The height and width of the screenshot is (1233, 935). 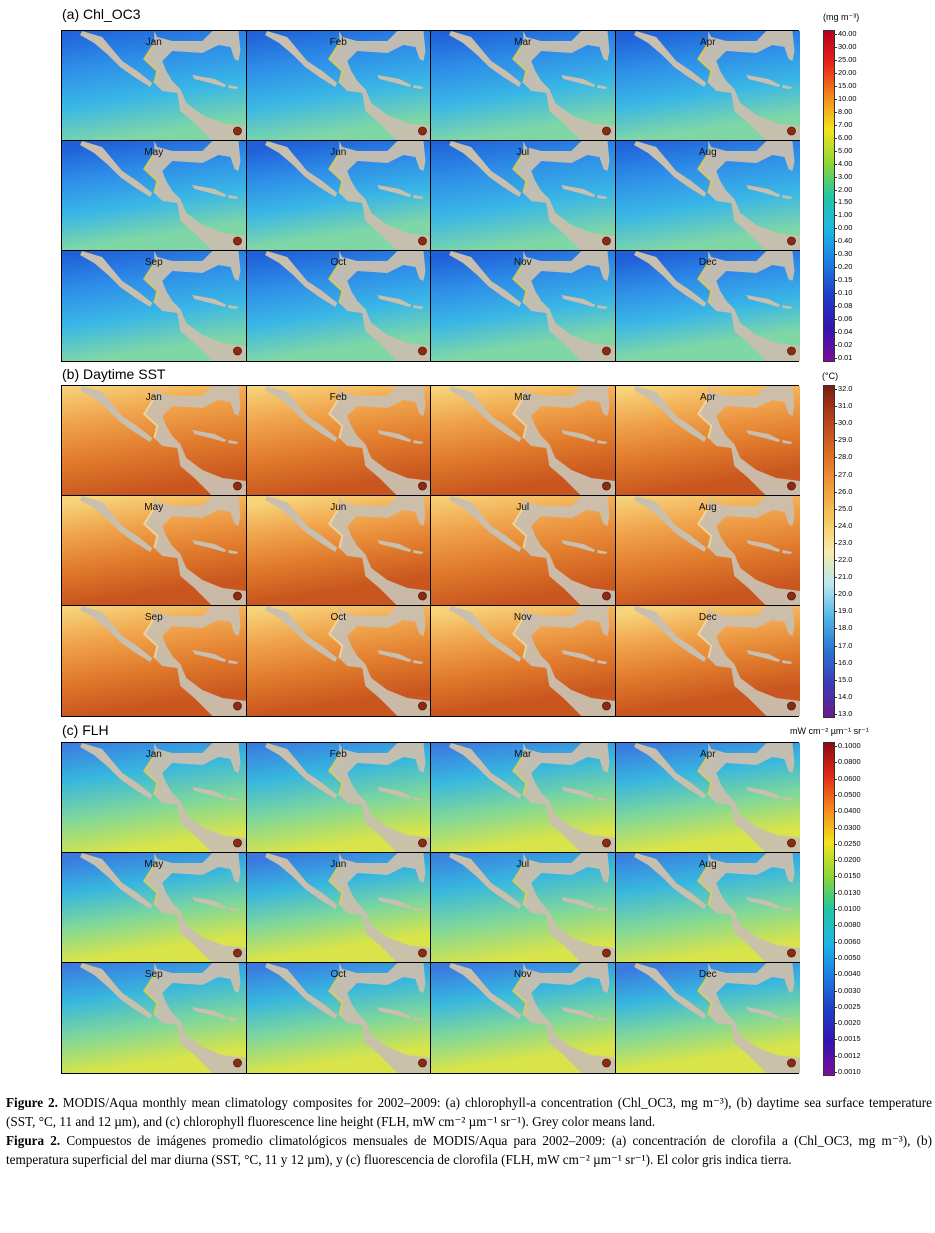 I want to click on colorbar-tick-label: 29.0, so click(x=843, y=440).